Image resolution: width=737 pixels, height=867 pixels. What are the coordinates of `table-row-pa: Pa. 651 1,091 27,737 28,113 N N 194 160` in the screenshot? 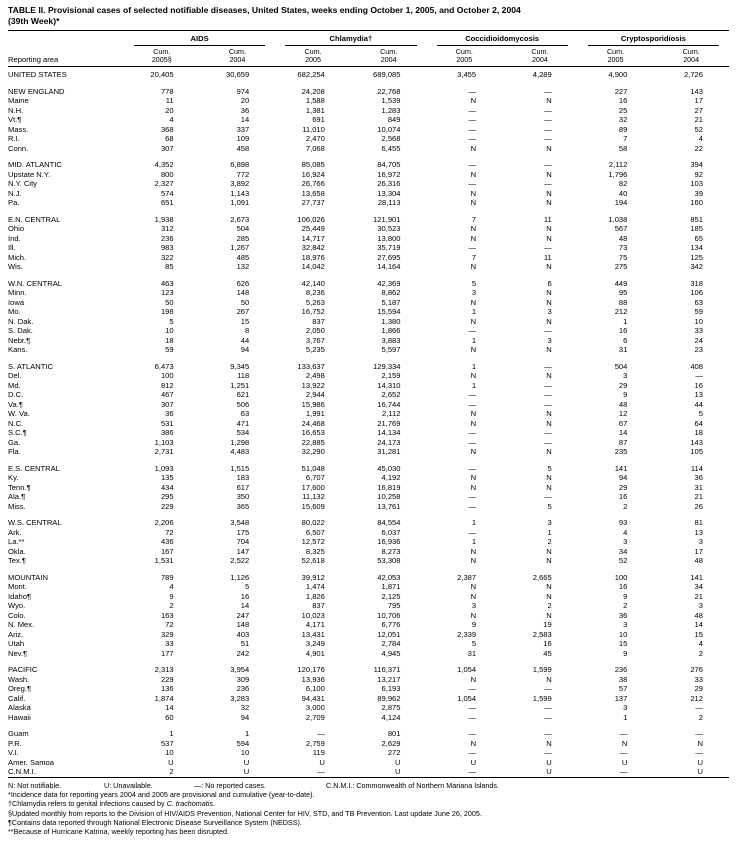 It's located at (368, 203).